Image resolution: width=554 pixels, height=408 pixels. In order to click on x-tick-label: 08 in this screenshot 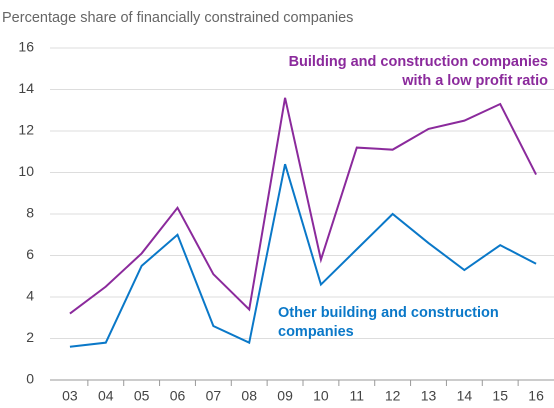, I will do `click(249, 396)`.